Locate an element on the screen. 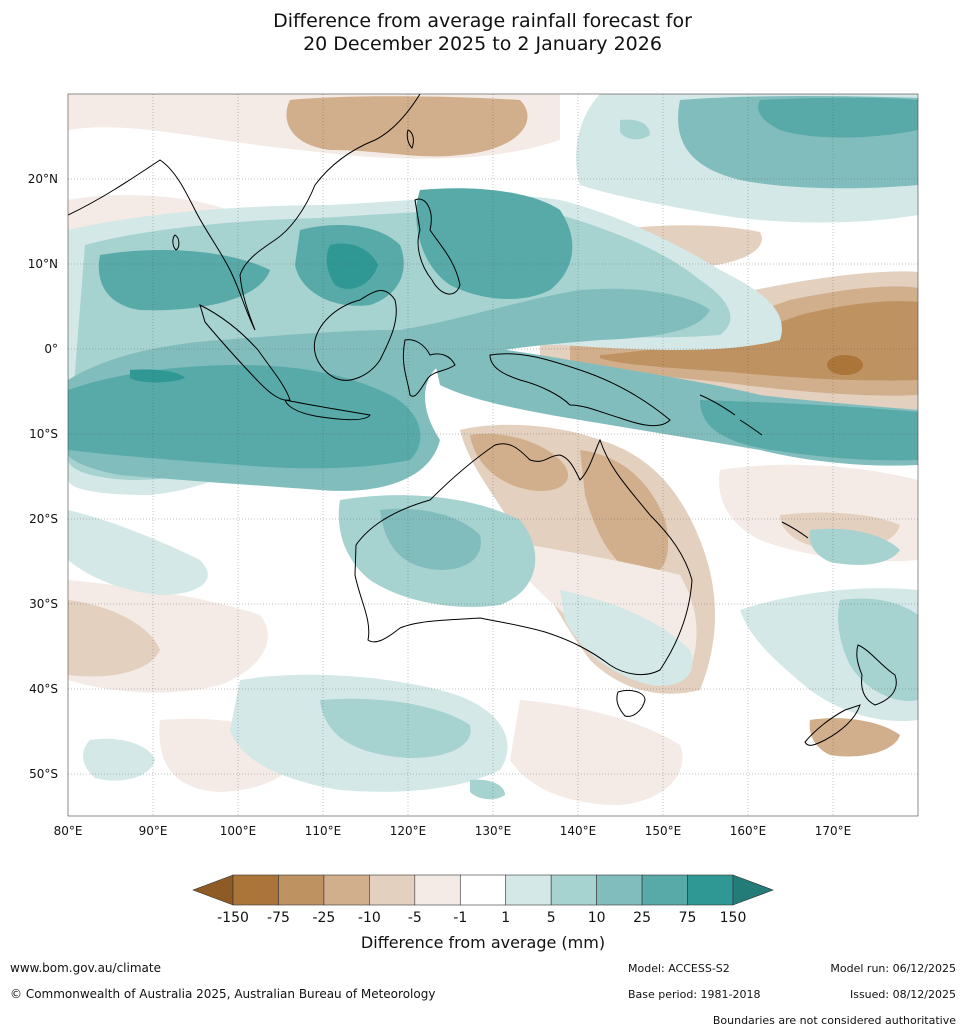 This screenshot has width=965, height=1035. colorbar-tick-label: 75 is located at coordinates (688, 918).